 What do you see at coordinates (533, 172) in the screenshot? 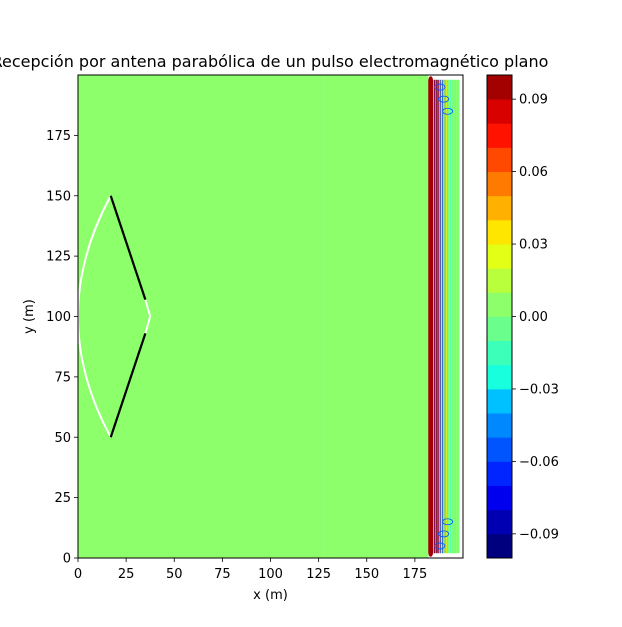
I see `colorbar-tick-label: 0.06` at bounding box center [533, 172].